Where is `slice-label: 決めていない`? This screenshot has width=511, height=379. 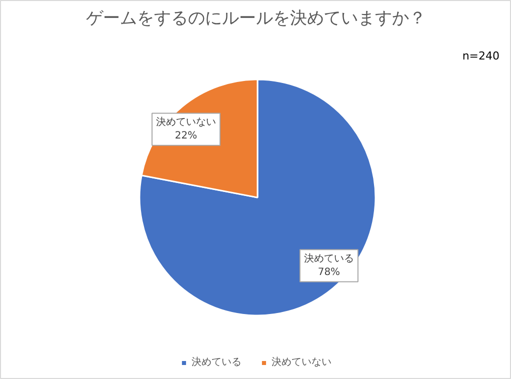 slice-label: 決めていない is located at coordinates (186, 122).